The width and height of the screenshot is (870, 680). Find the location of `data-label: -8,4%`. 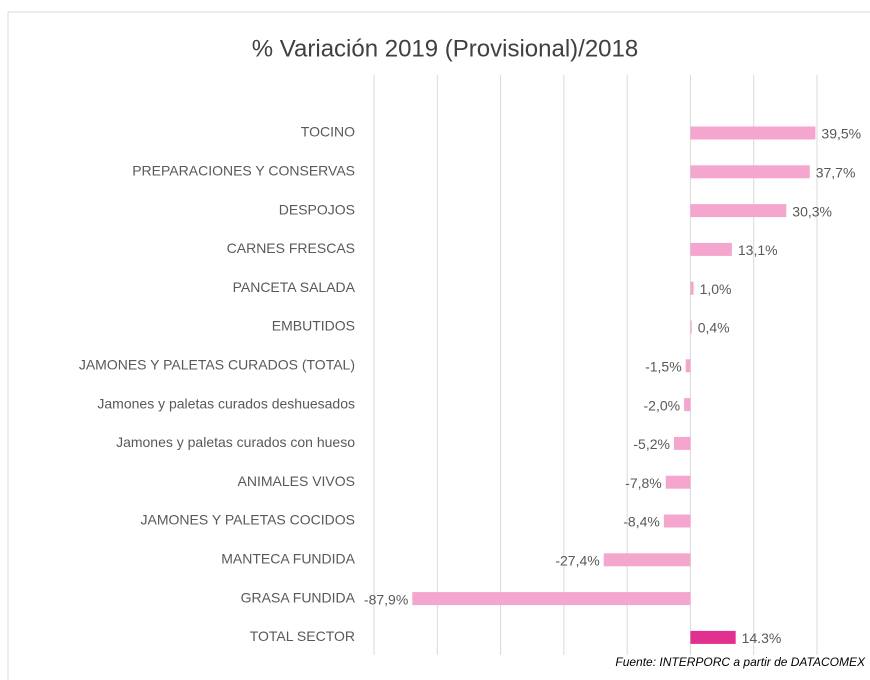

data-label: -8,4% is located at coordinates (641, 522).